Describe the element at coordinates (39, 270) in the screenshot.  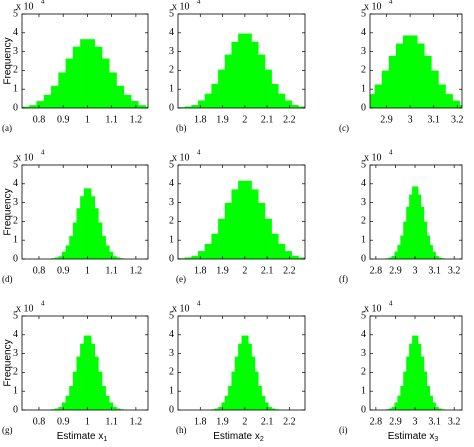
I see `x-tick-label: 0.8` at that location.